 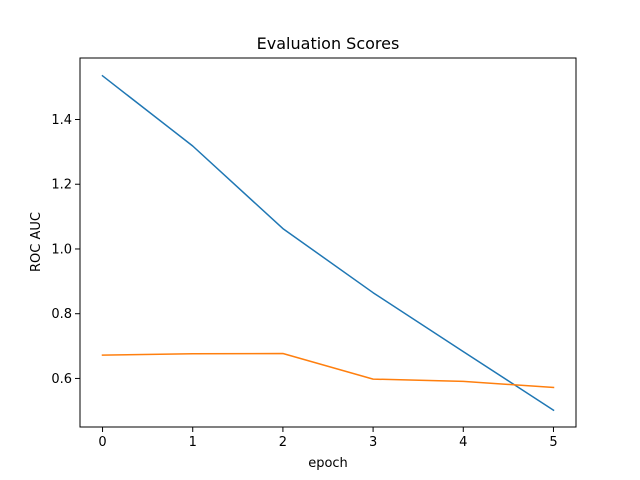 I want to click on x-tick-label: 3, so click(x=373, y=442).